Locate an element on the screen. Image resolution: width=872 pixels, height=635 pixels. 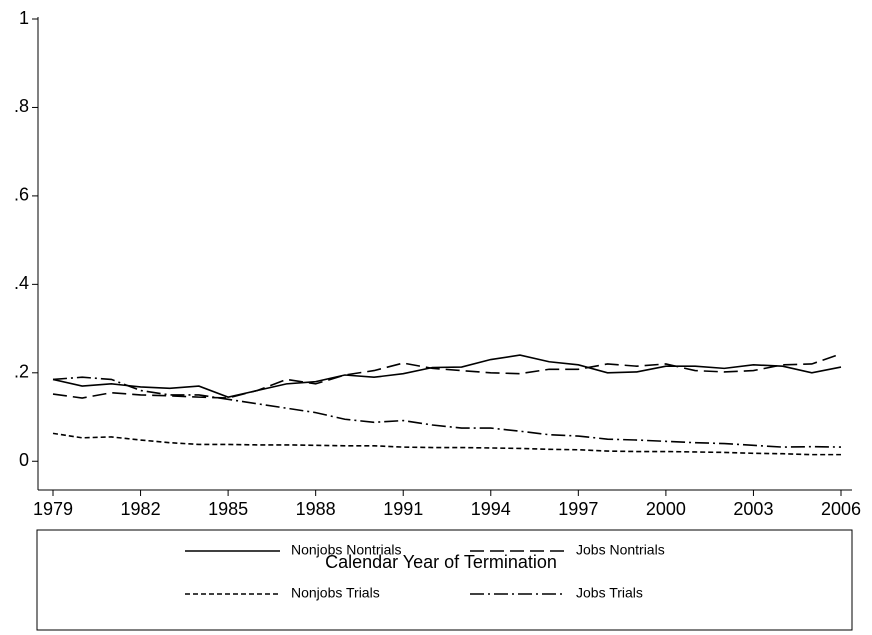
x-tick-label: 2006 is located at coordinates (841, 509).